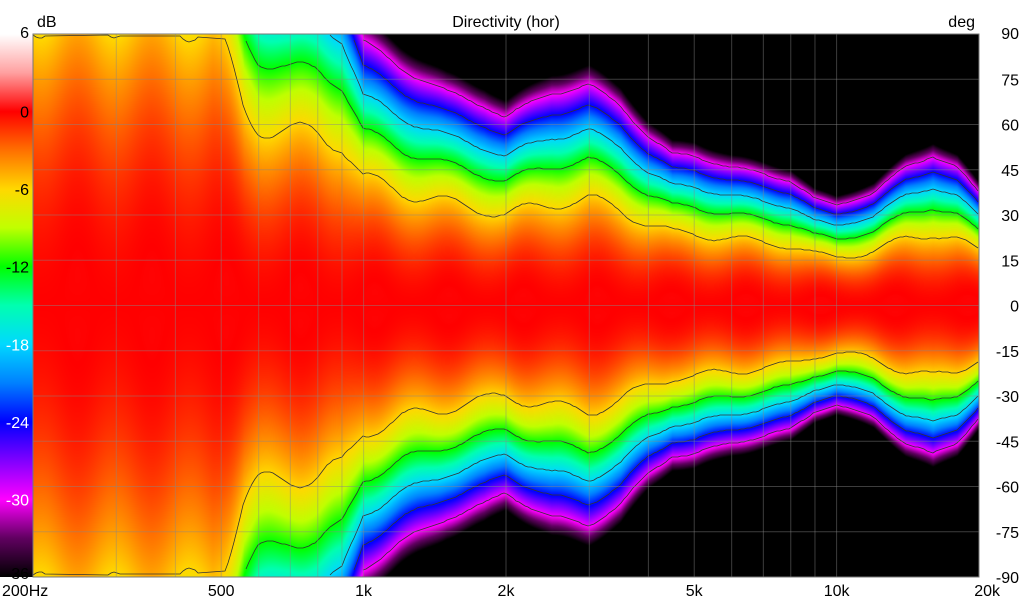 The height and width of the screenshot is (603, 1027). What do you see at coordinates (1007, 397) in the screenshot?
I see `y-tick-label: -30` at bounding box center [1007, 397].